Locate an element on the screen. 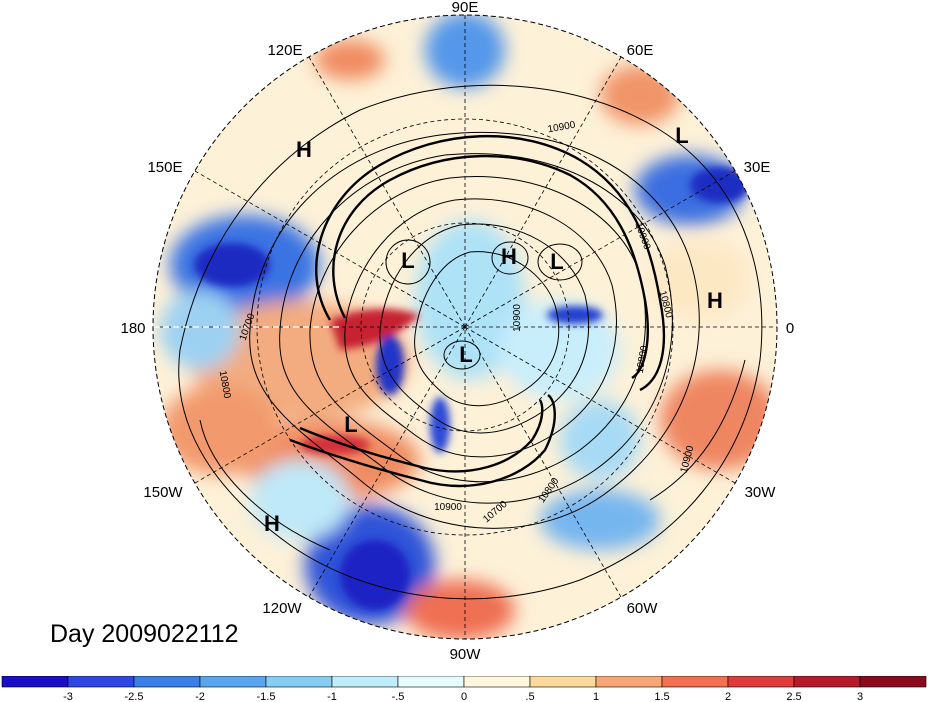  lon-label-120e: 120E is located at coordinates (284, 50).